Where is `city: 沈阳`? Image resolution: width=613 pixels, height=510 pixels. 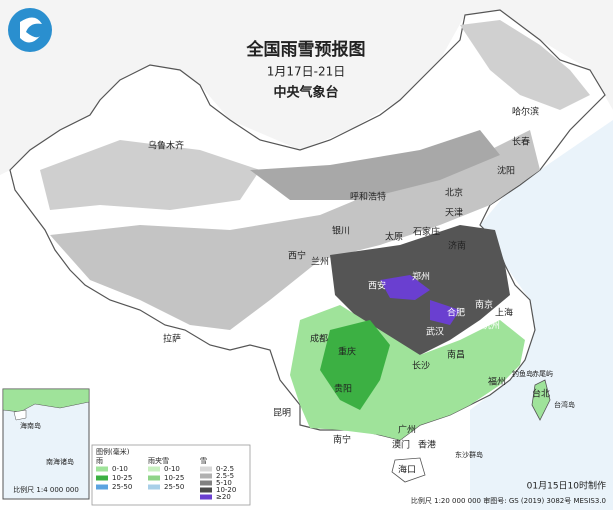
city: 沈阳 is located at coordinates (506, 171).